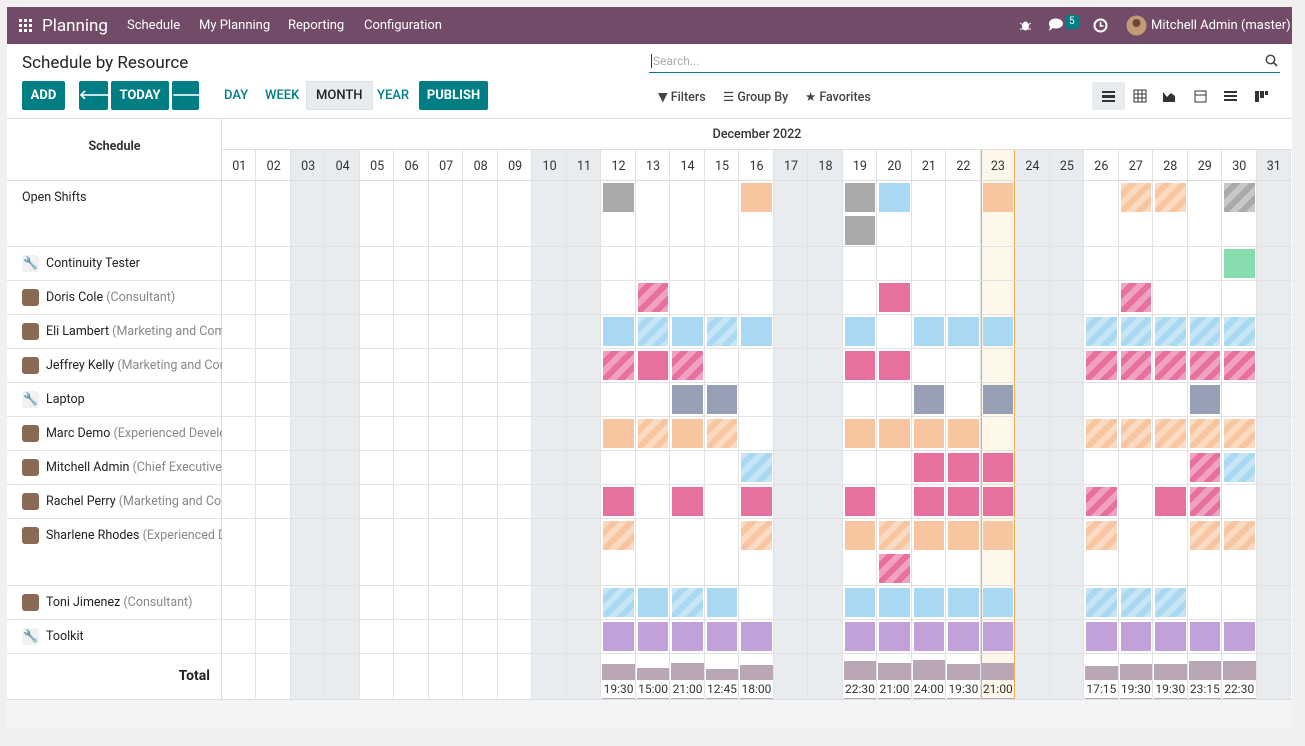 The height and width of the screenshot is (746, 1305). I want to click on menu-item: My Planning, so click(235, 25).